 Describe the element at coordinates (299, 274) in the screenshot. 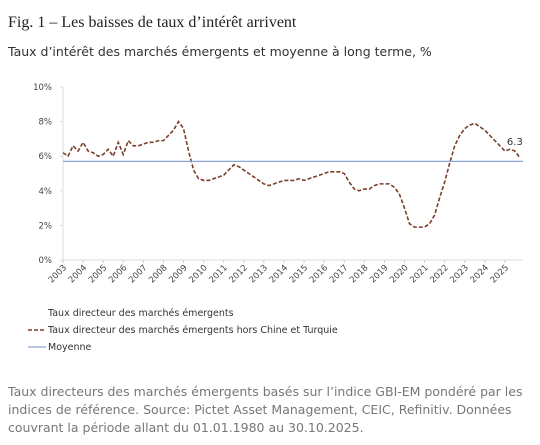

I see `x-tick-label: 2015` at that location.